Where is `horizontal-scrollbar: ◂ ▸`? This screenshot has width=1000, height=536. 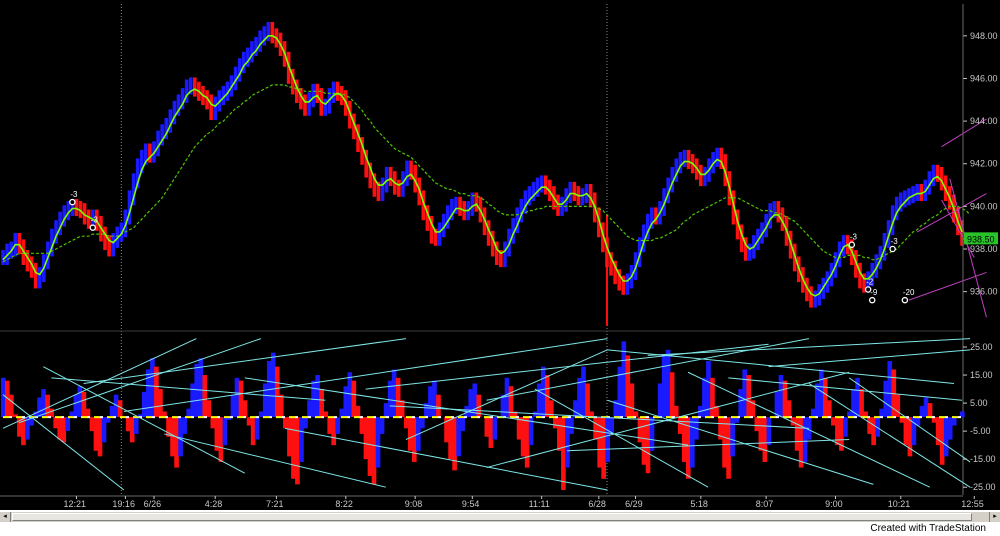
horizontal-scrollbar: ◂ ▸ is located at coordinates (500, 516).